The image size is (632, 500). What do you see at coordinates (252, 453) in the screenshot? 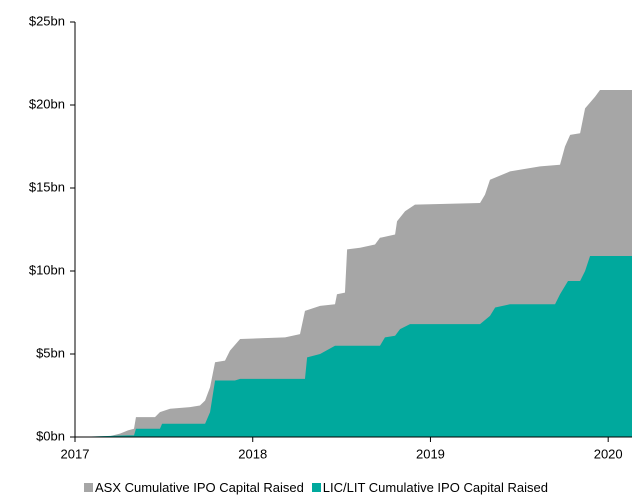
I see `x-tick-label: 2018` at bounding box center [252, 453].